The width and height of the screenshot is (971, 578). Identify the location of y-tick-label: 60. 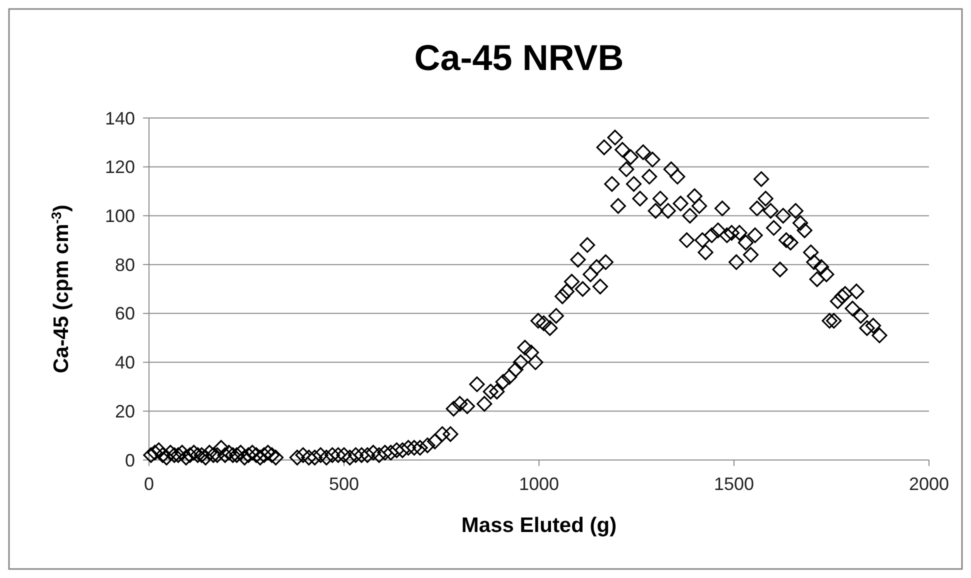
(124, 314).